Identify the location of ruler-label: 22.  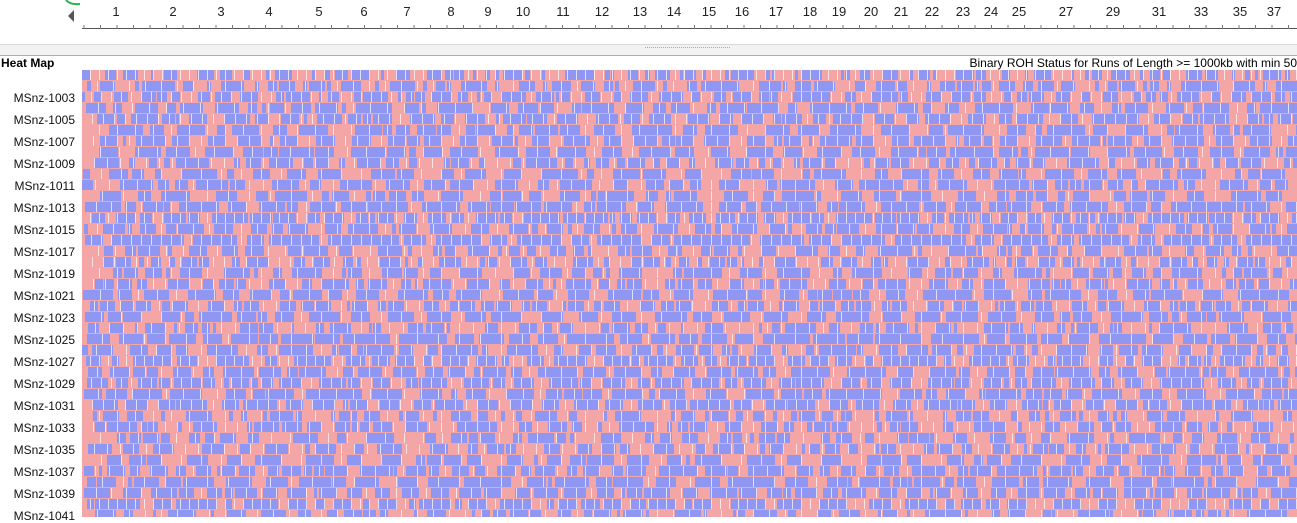
(932, 11).